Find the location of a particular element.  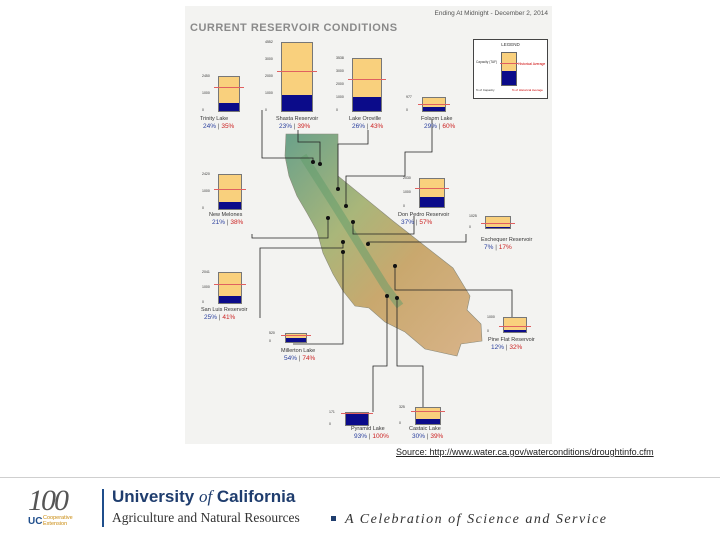

axis-tick-label: 520 is located at coordinates (272, 333).